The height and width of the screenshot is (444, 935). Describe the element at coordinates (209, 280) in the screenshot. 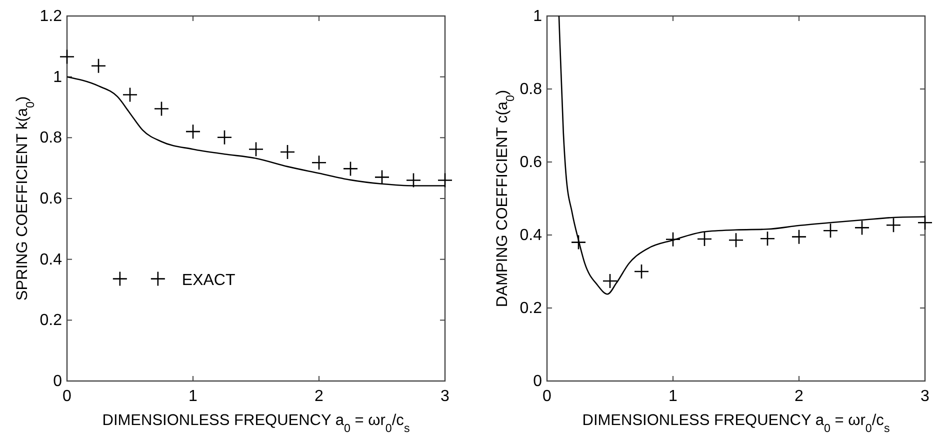

I see `legend-label: EXACT` at that location.